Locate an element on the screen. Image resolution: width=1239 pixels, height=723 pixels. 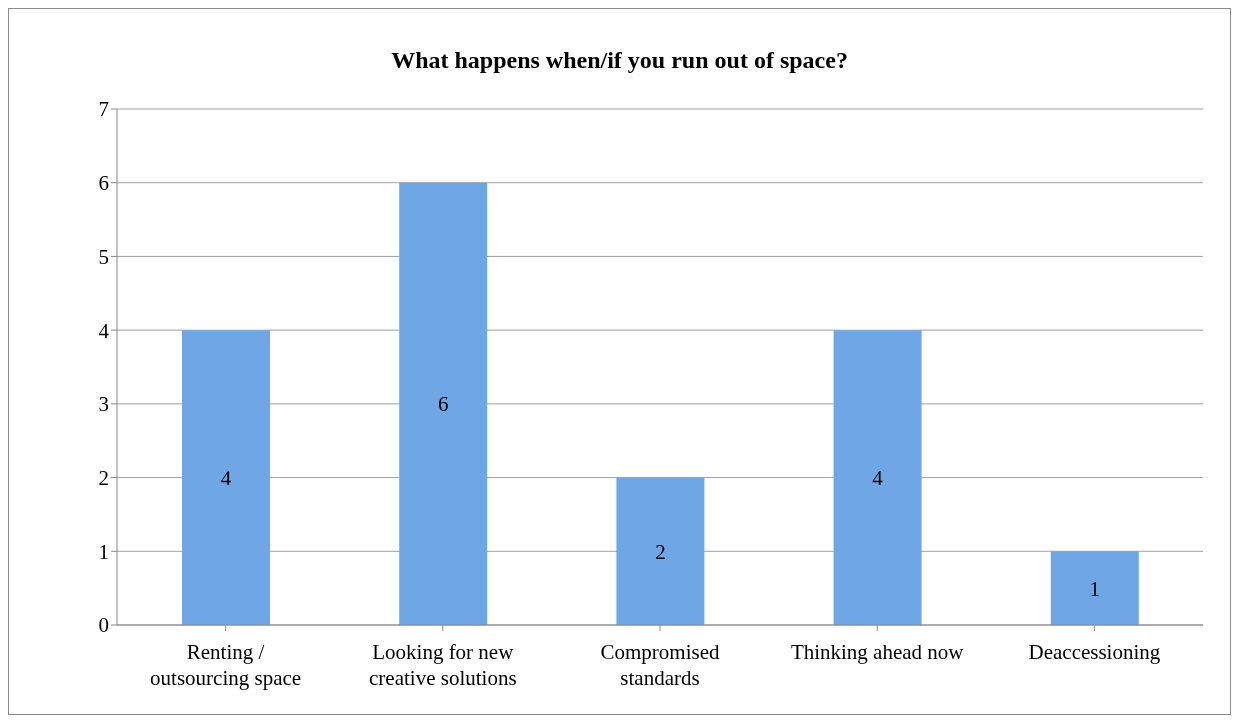
y-tick-label: 5 is located at coordinates (103, 256).